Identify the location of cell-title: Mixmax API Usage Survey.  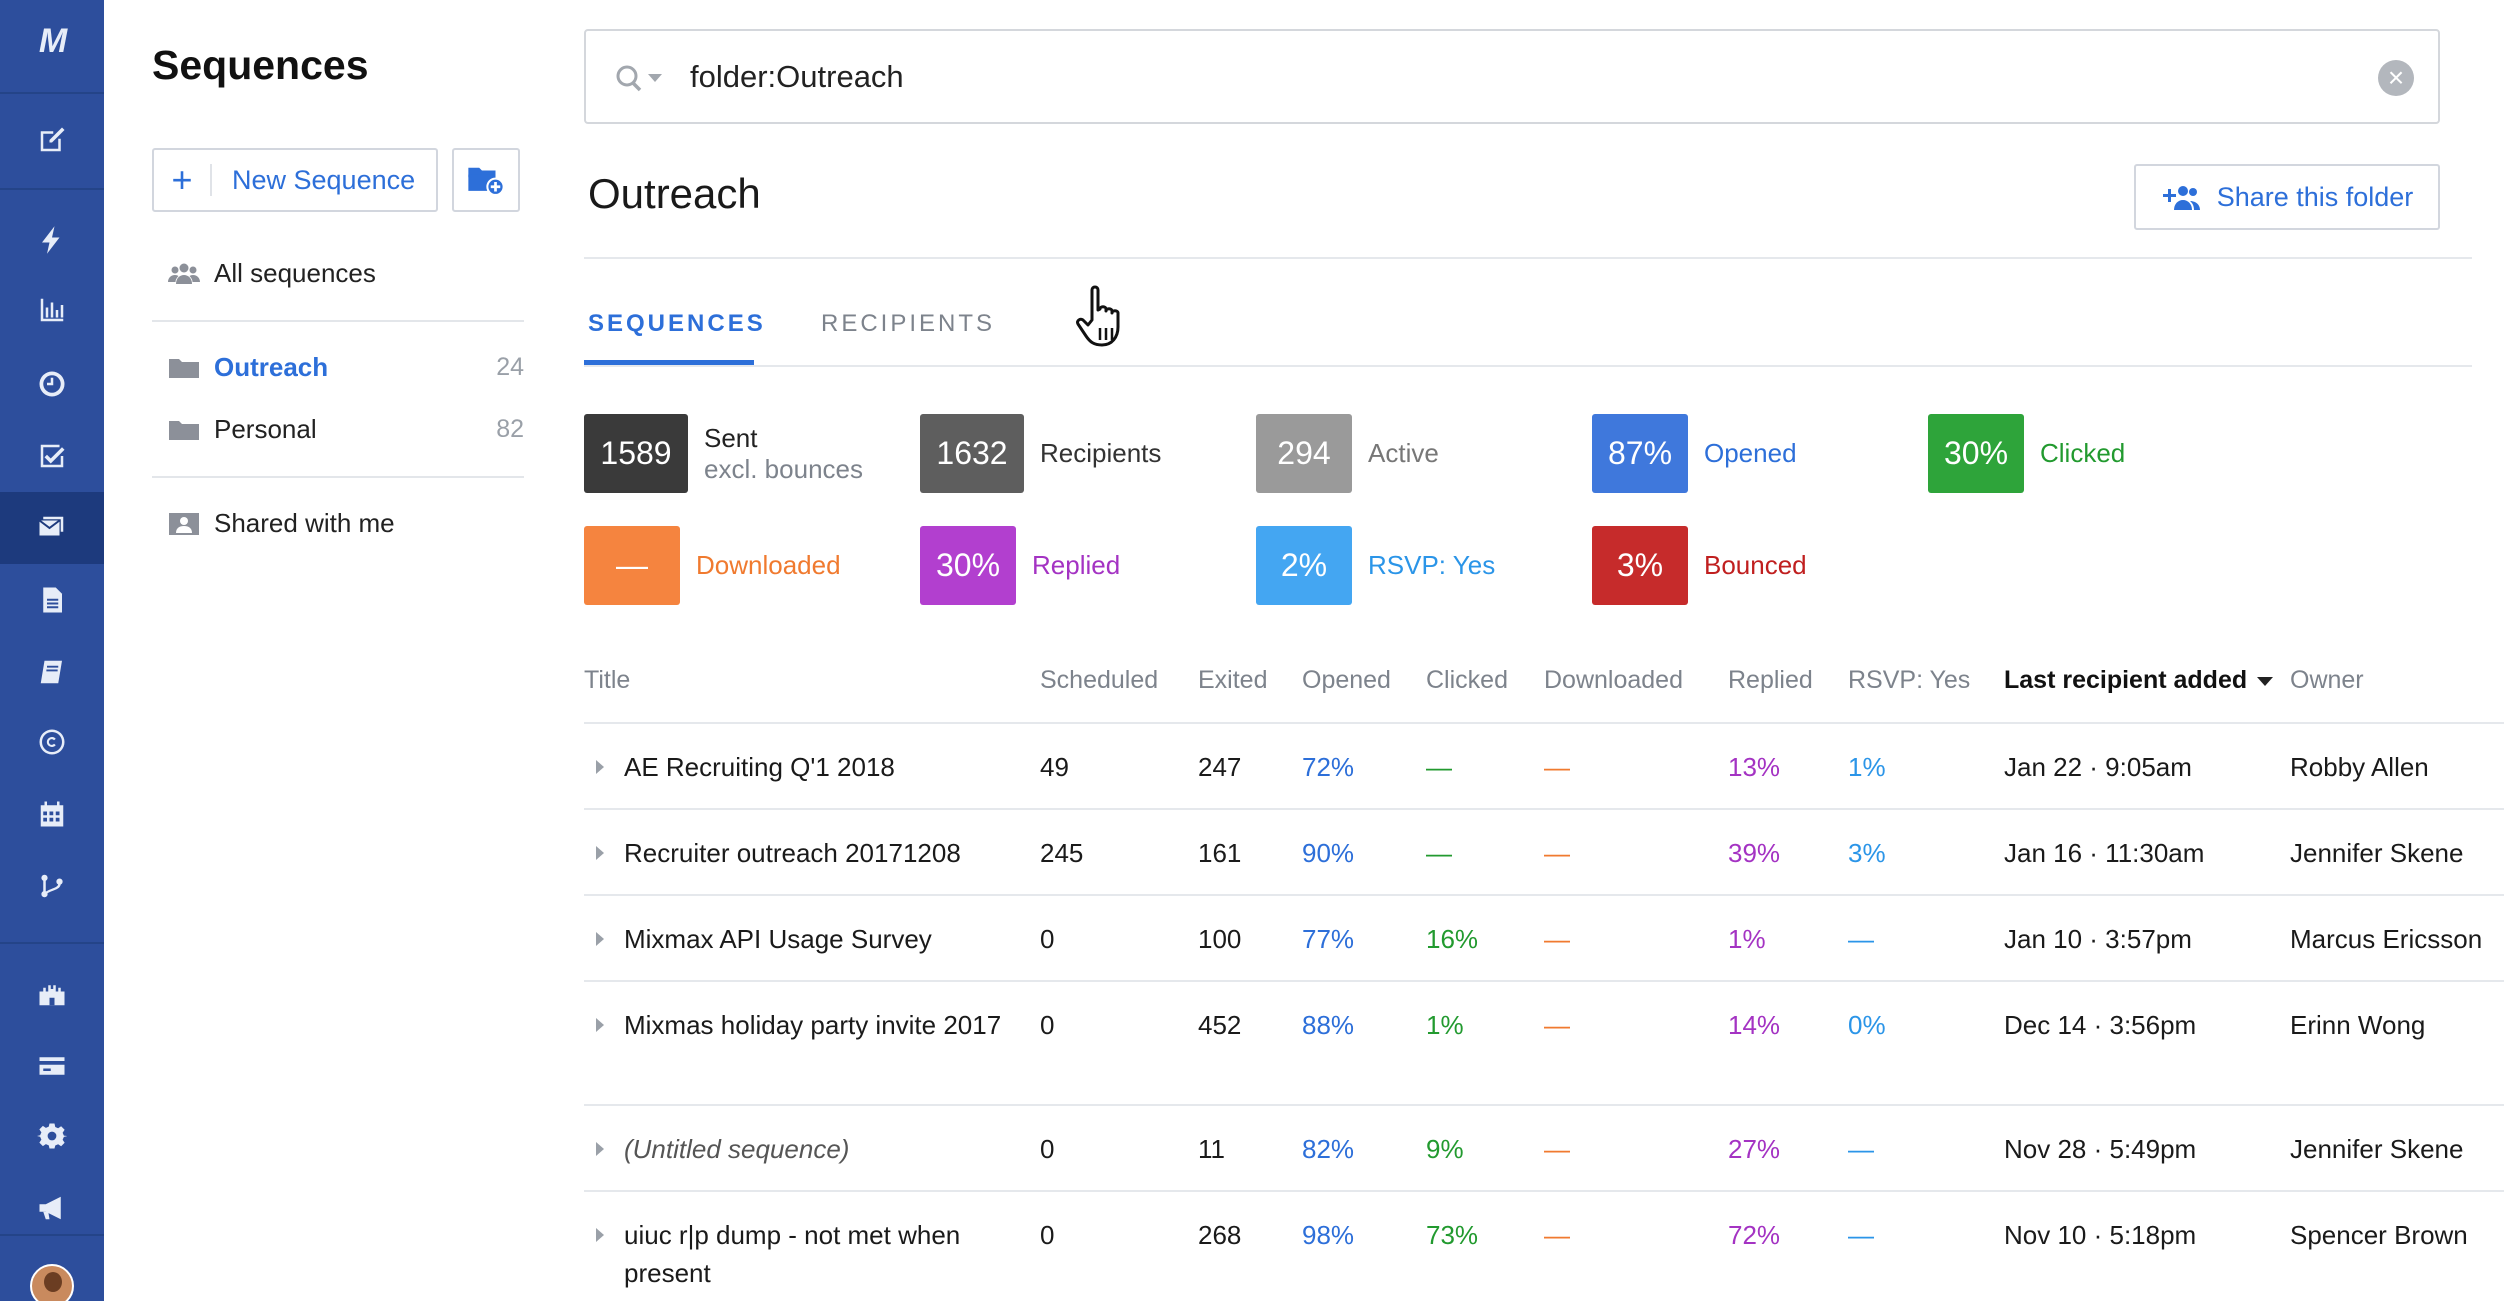
(778, 939).